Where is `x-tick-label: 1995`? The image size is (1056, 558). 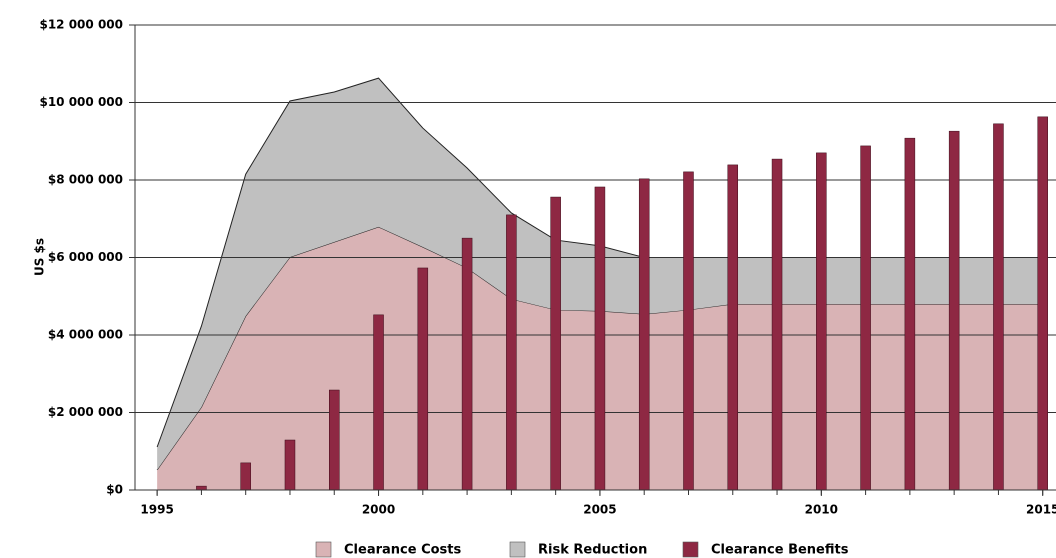
x-tick-label: 1995 is located at coordinates (156, 510).